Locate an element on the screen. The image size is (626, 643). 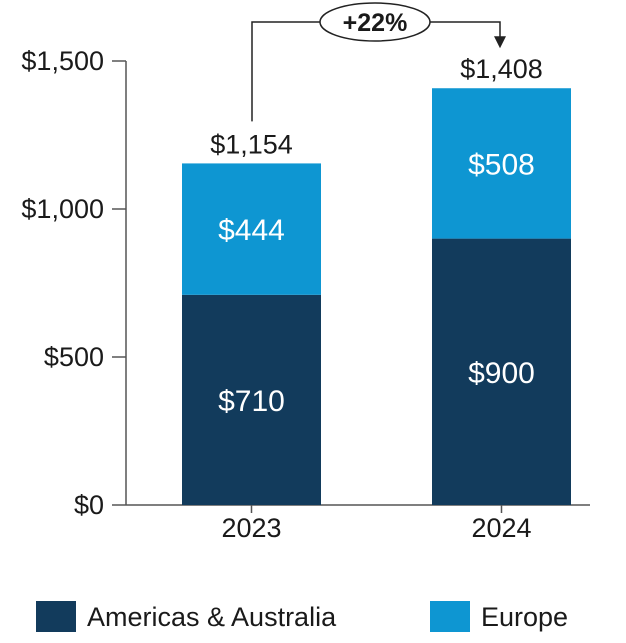
segment-value-label: $900 is located at coordinates (501, 373).